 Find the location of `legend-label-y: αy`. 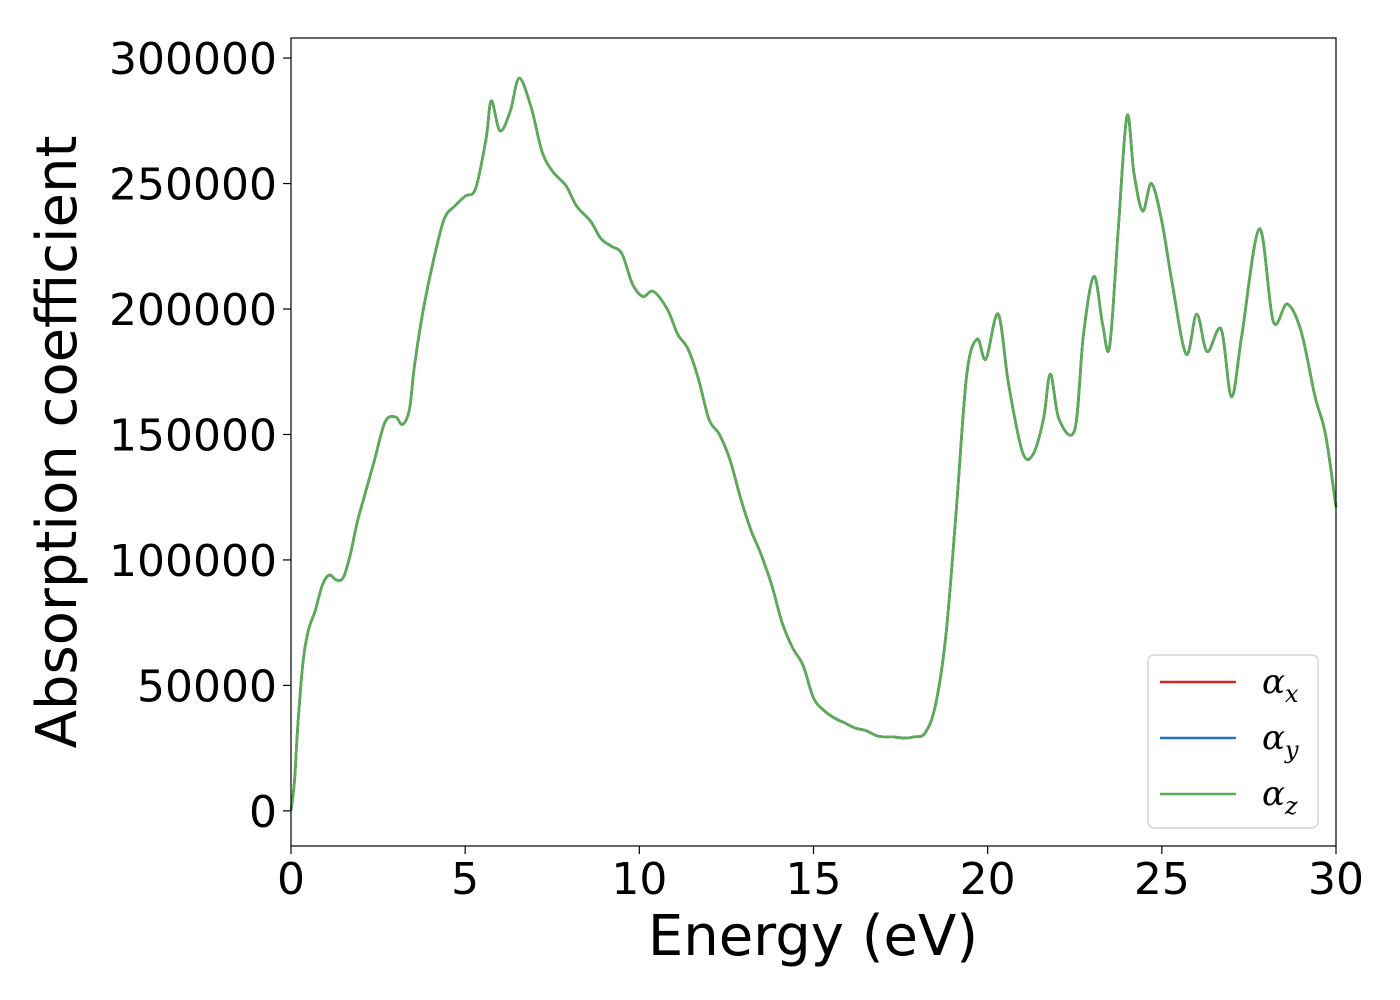

legend-label-y: αy is located at coordinates (1280, 741).